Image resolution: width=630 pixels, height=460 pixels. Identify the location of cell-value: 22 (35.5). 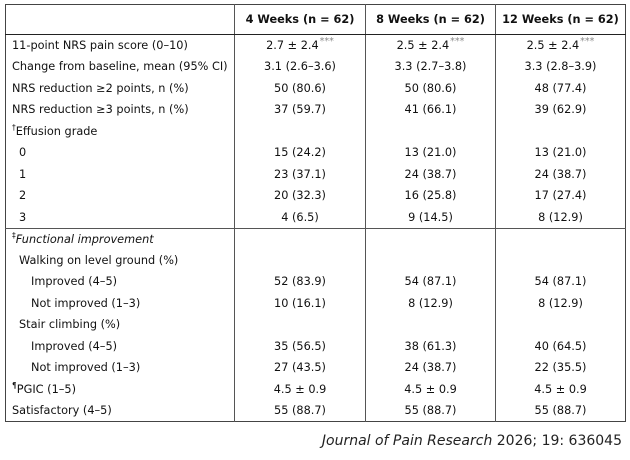
(560, 368).